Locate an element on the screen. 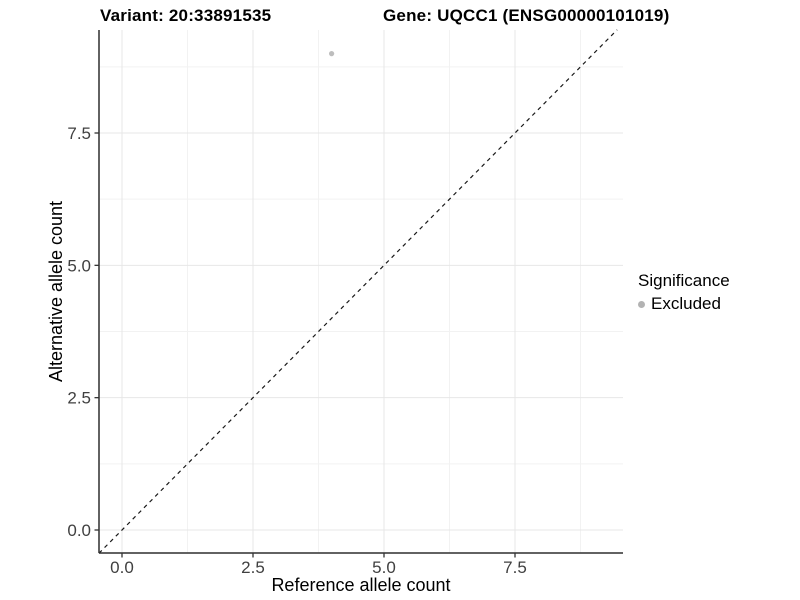 The image size is (800, 600). legend-item: Excluded is located at coordinates (684, 304).